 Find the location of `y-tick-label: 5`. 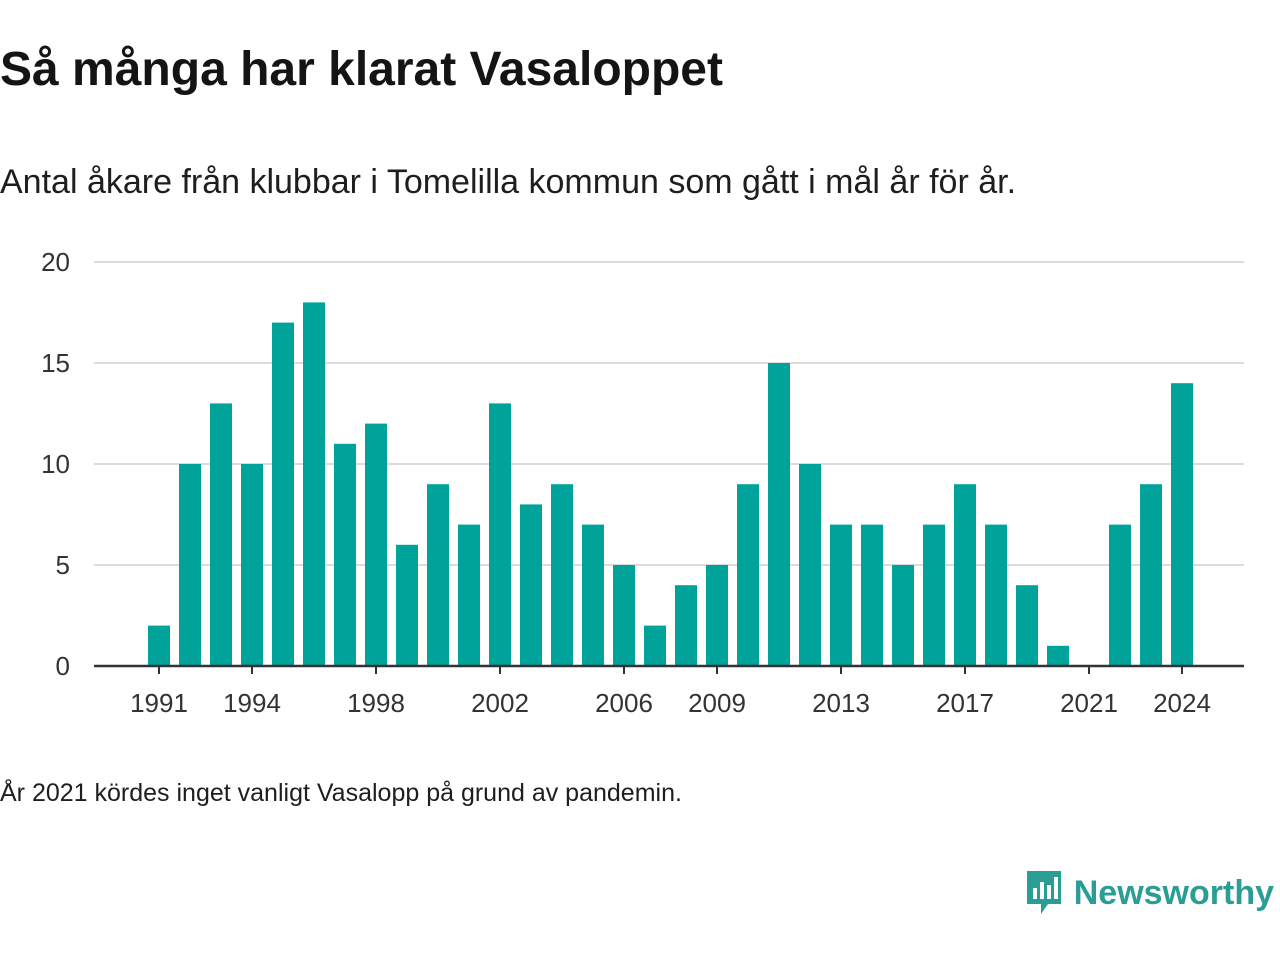

y-tick-label: 5 is located at coordinates (63, 565).